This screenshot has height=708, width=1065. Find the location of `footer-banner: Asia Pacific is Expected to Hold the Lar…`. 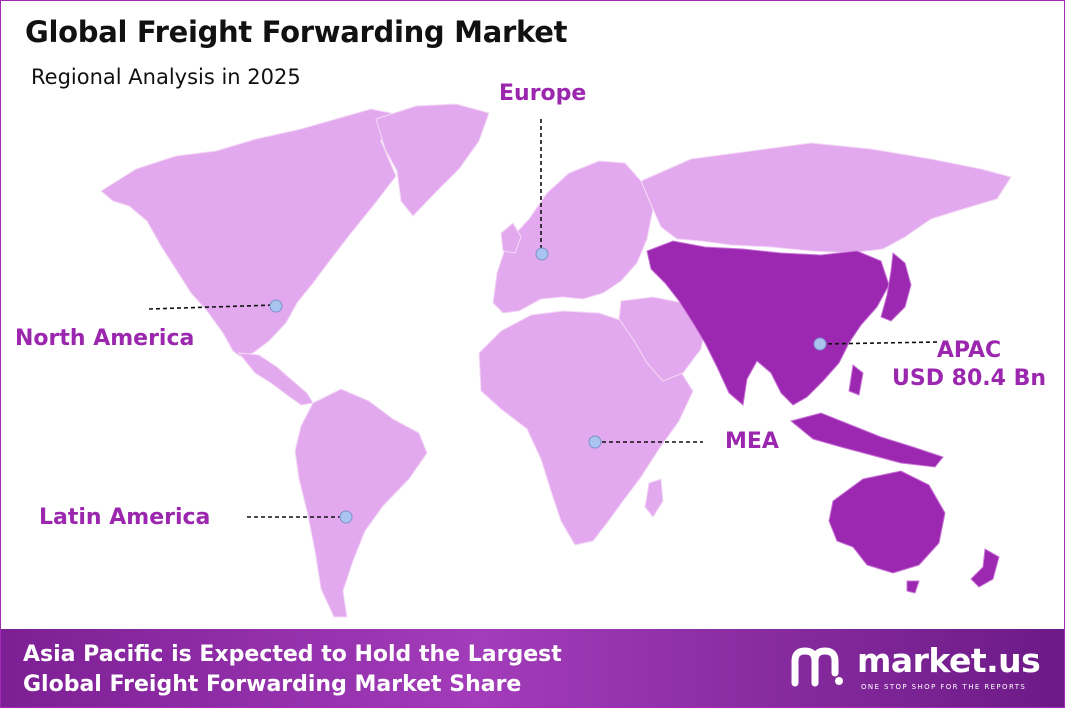

footer-banner: Asia Pacific is Expected to Hold the Lar… is located at coordinates (532, 668).